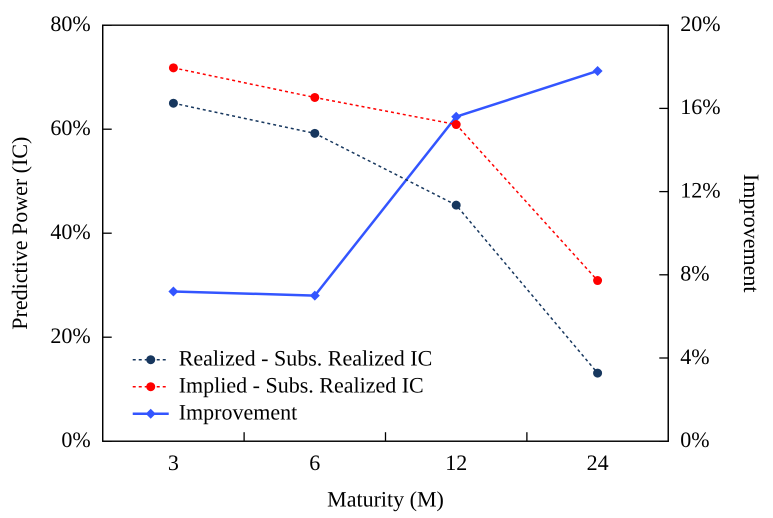 This screenshot has height=518, width=773. What do you see at coordinates (238, 411) in the screenshot?
I see `legend-label: Improvement` at bounding box center [238, 411].